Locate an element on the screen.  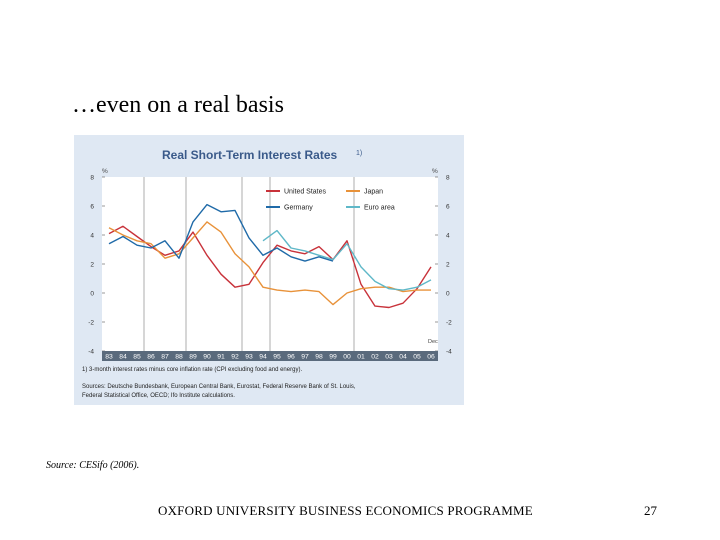
y-tick-label-left: 6 is located at coordinates (92, 207).